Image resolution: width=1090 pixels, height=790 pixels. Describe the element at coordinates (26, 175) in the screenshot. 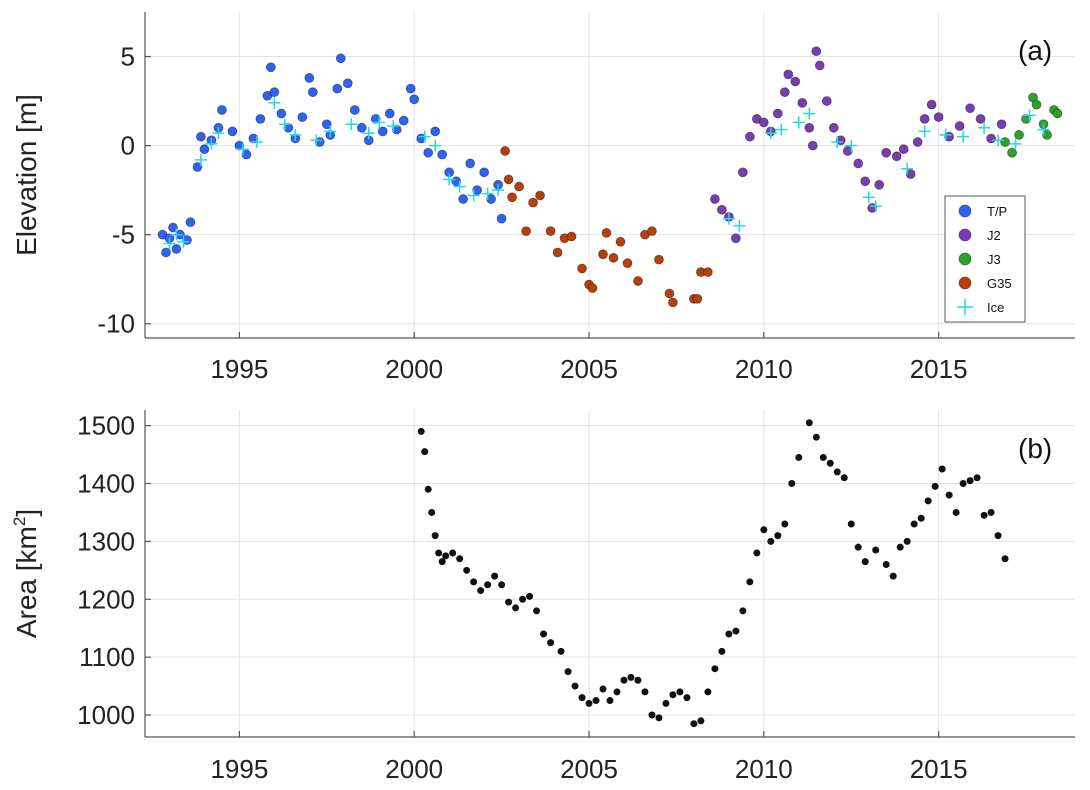

I see `y-axis-label-text: Elevation [m]` at that location.